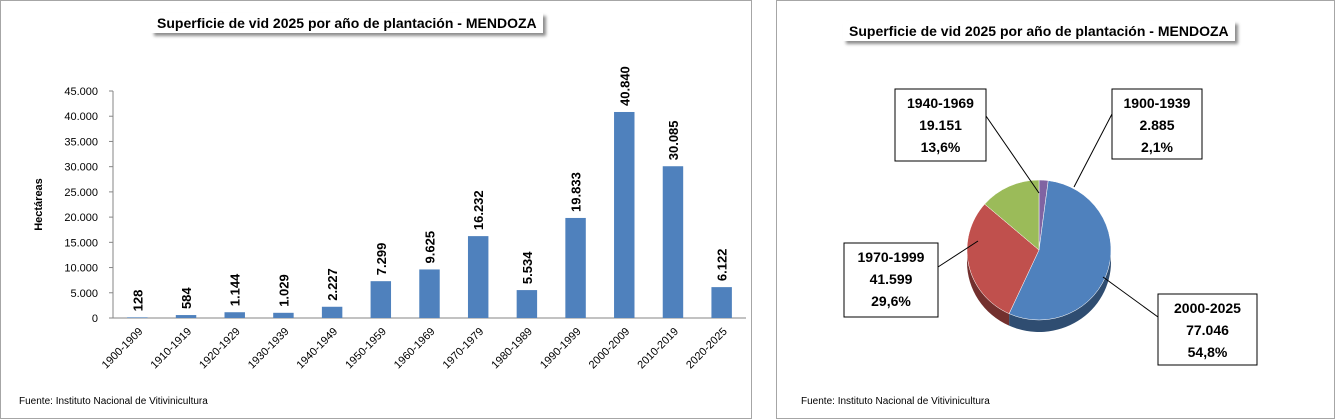 The height and width of the screenshot is (420, 1335). I want to click on x-tick-label: 1970-1979, so click(464, 349).